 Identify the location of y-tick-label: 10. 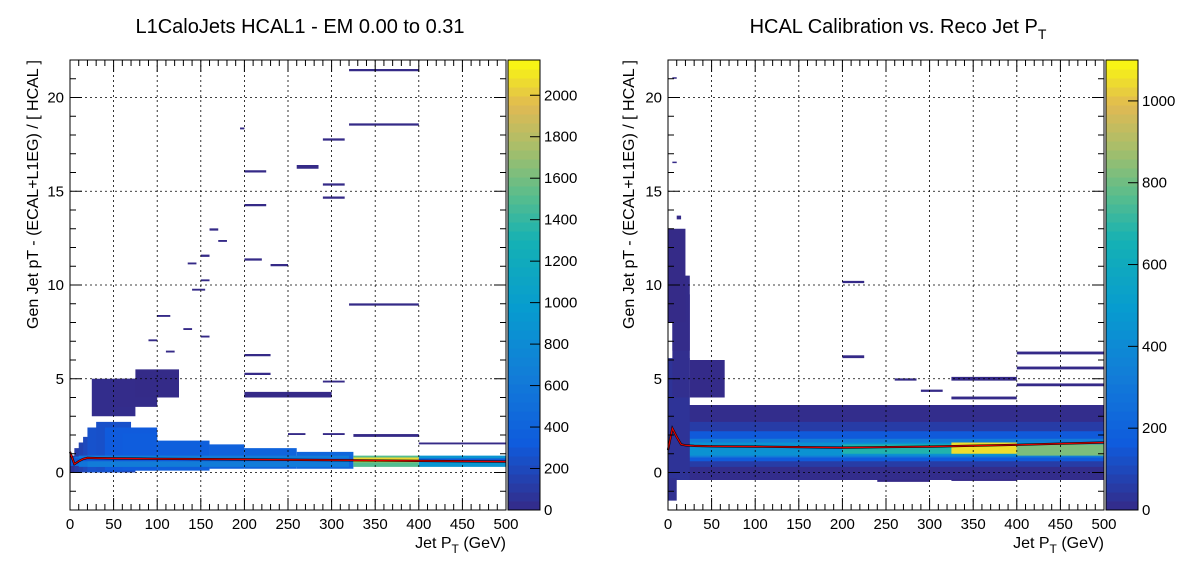
(653, 285).